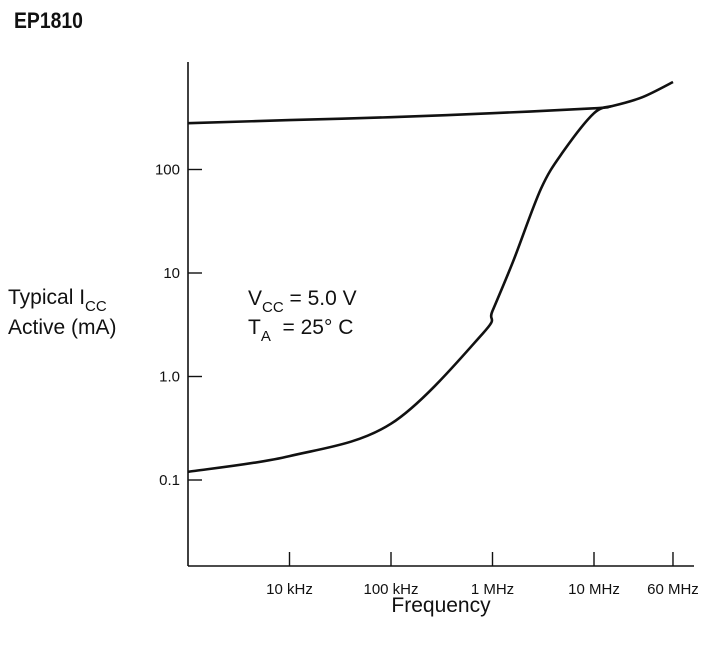 This screenshot has width=726, height=647. I want to click on y-tick-label: 100, so click(167, 170).